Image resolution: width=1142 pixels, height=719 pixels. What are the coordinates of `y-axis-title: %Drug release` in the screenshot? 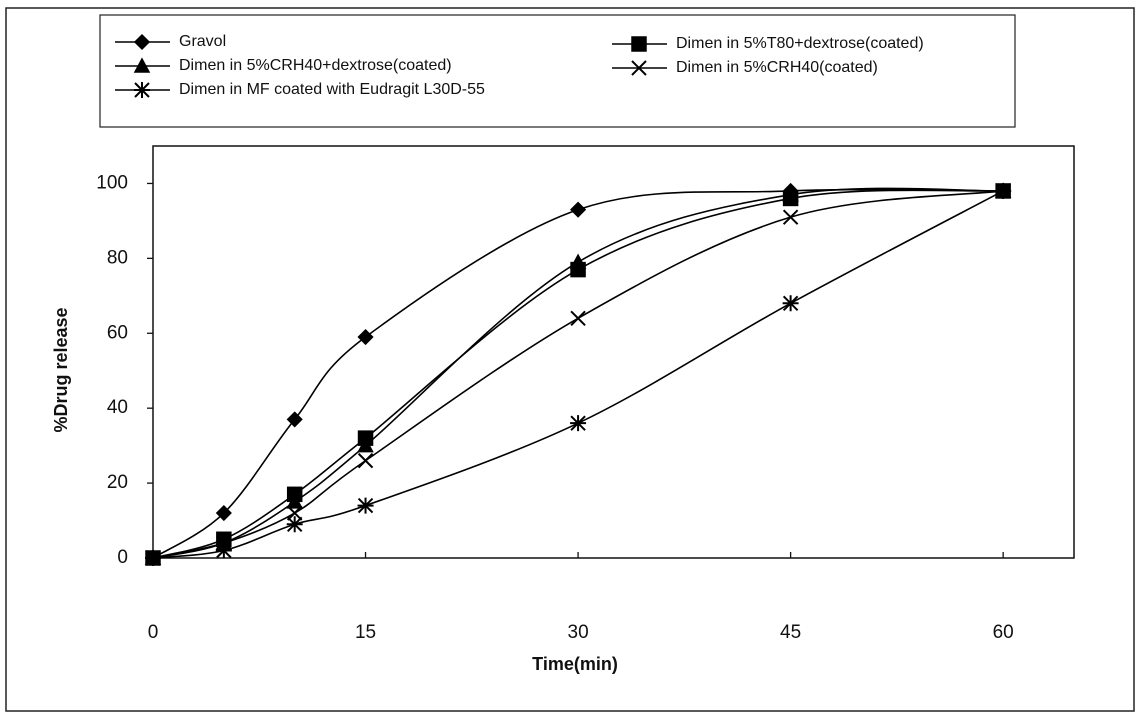 It's located at (61, 369).